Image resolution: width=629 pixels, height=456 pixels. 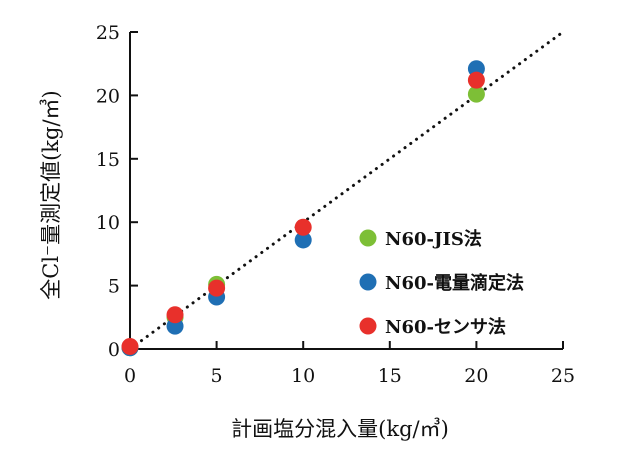 What do you see at coordinates (108, 96) in the screenshot?
I see `y-tick-label: 20` at bounding box center [108, 96].